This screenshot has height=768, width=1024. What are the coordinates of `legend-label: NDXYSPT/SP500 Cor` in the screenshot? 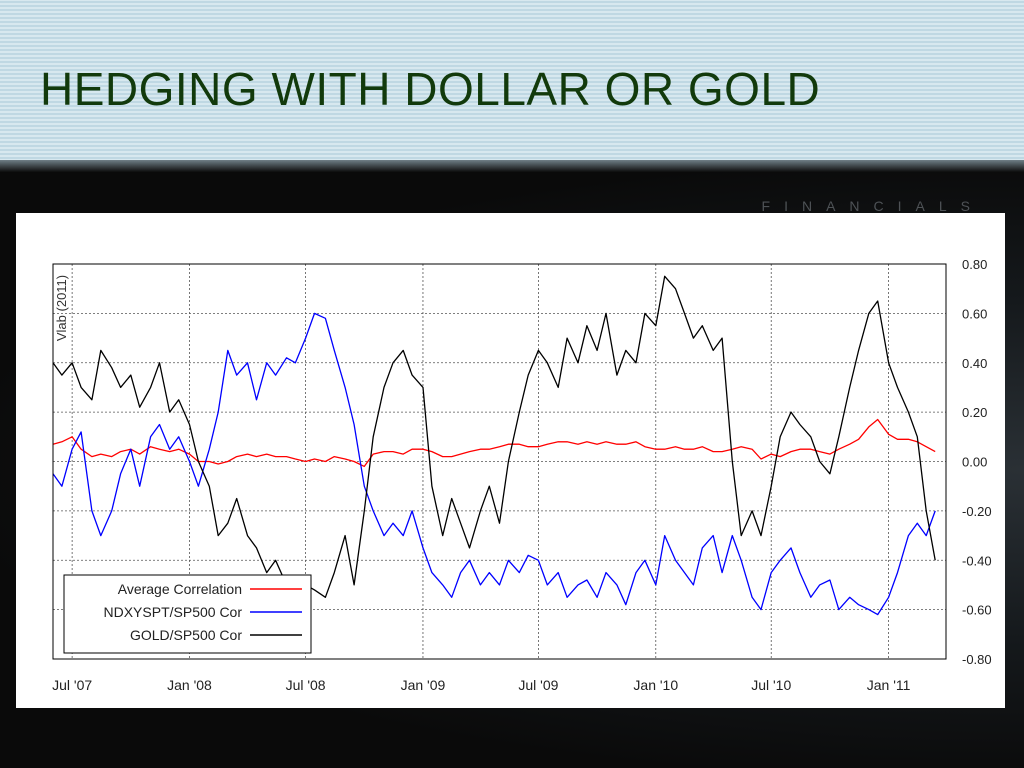 It's located at (173, 612).